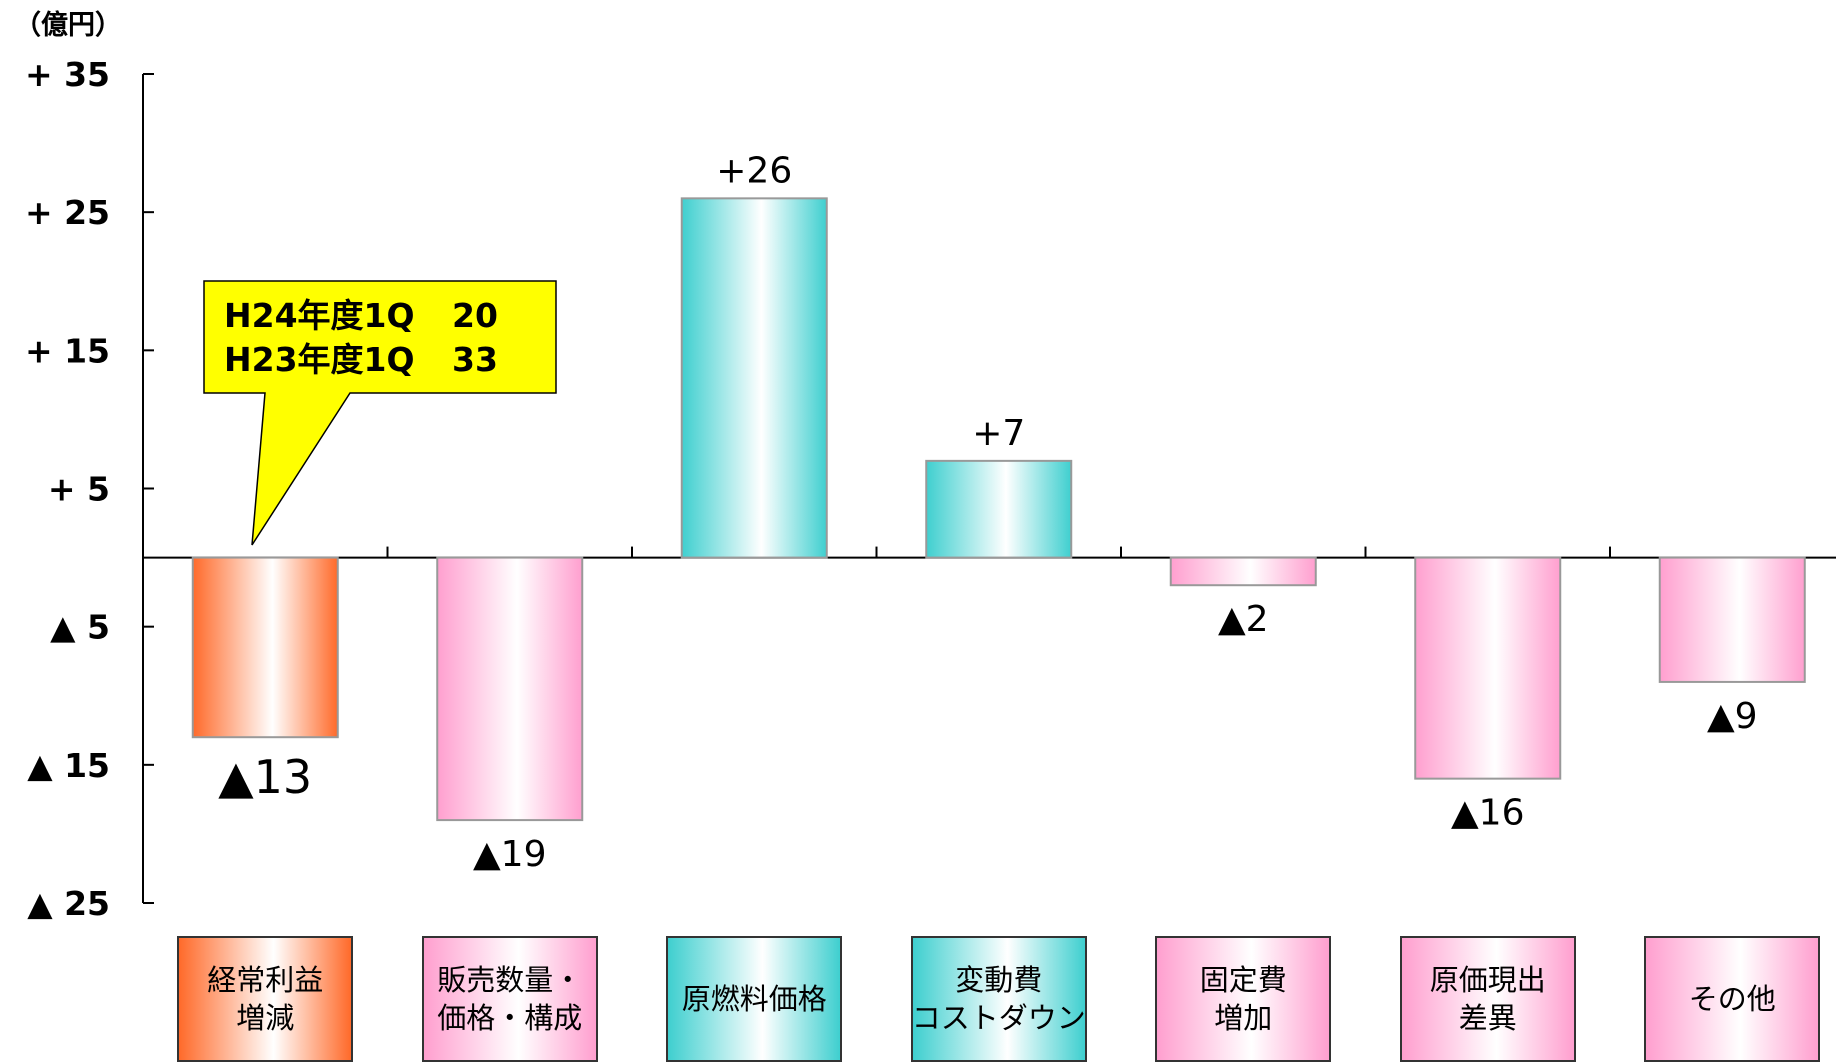  I want to click on category-label-box: 販売数量・価格・構成, so click(509, 999).